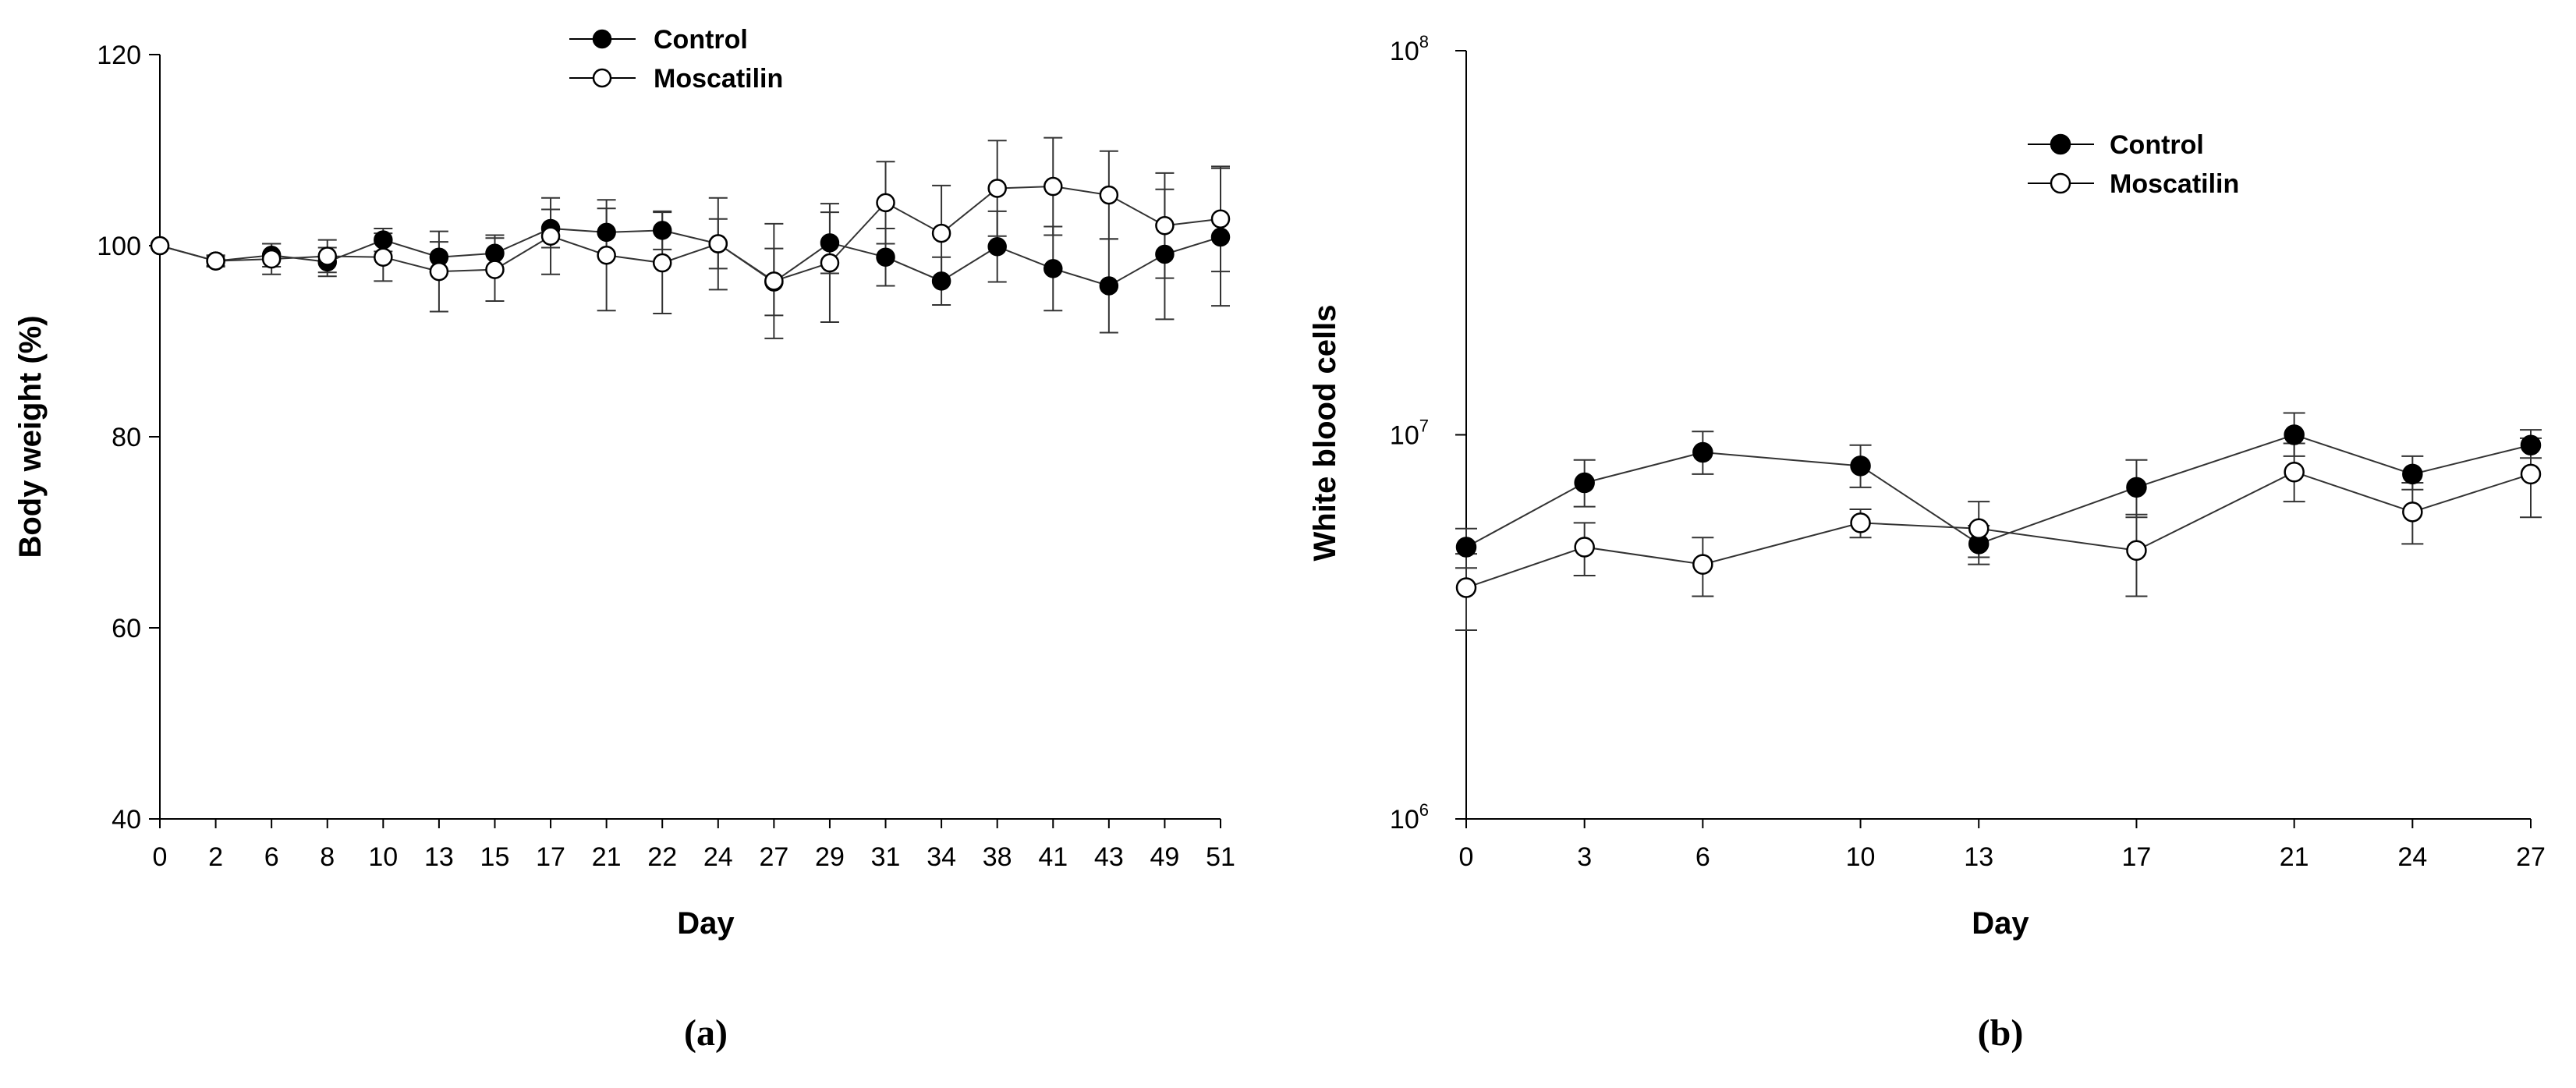 The width and height of the screenshot is (2576, 1088). Describe the element at coordinates (495, 857) in the screenshot. I see `panel-a-xtick-label: 15` at that location.